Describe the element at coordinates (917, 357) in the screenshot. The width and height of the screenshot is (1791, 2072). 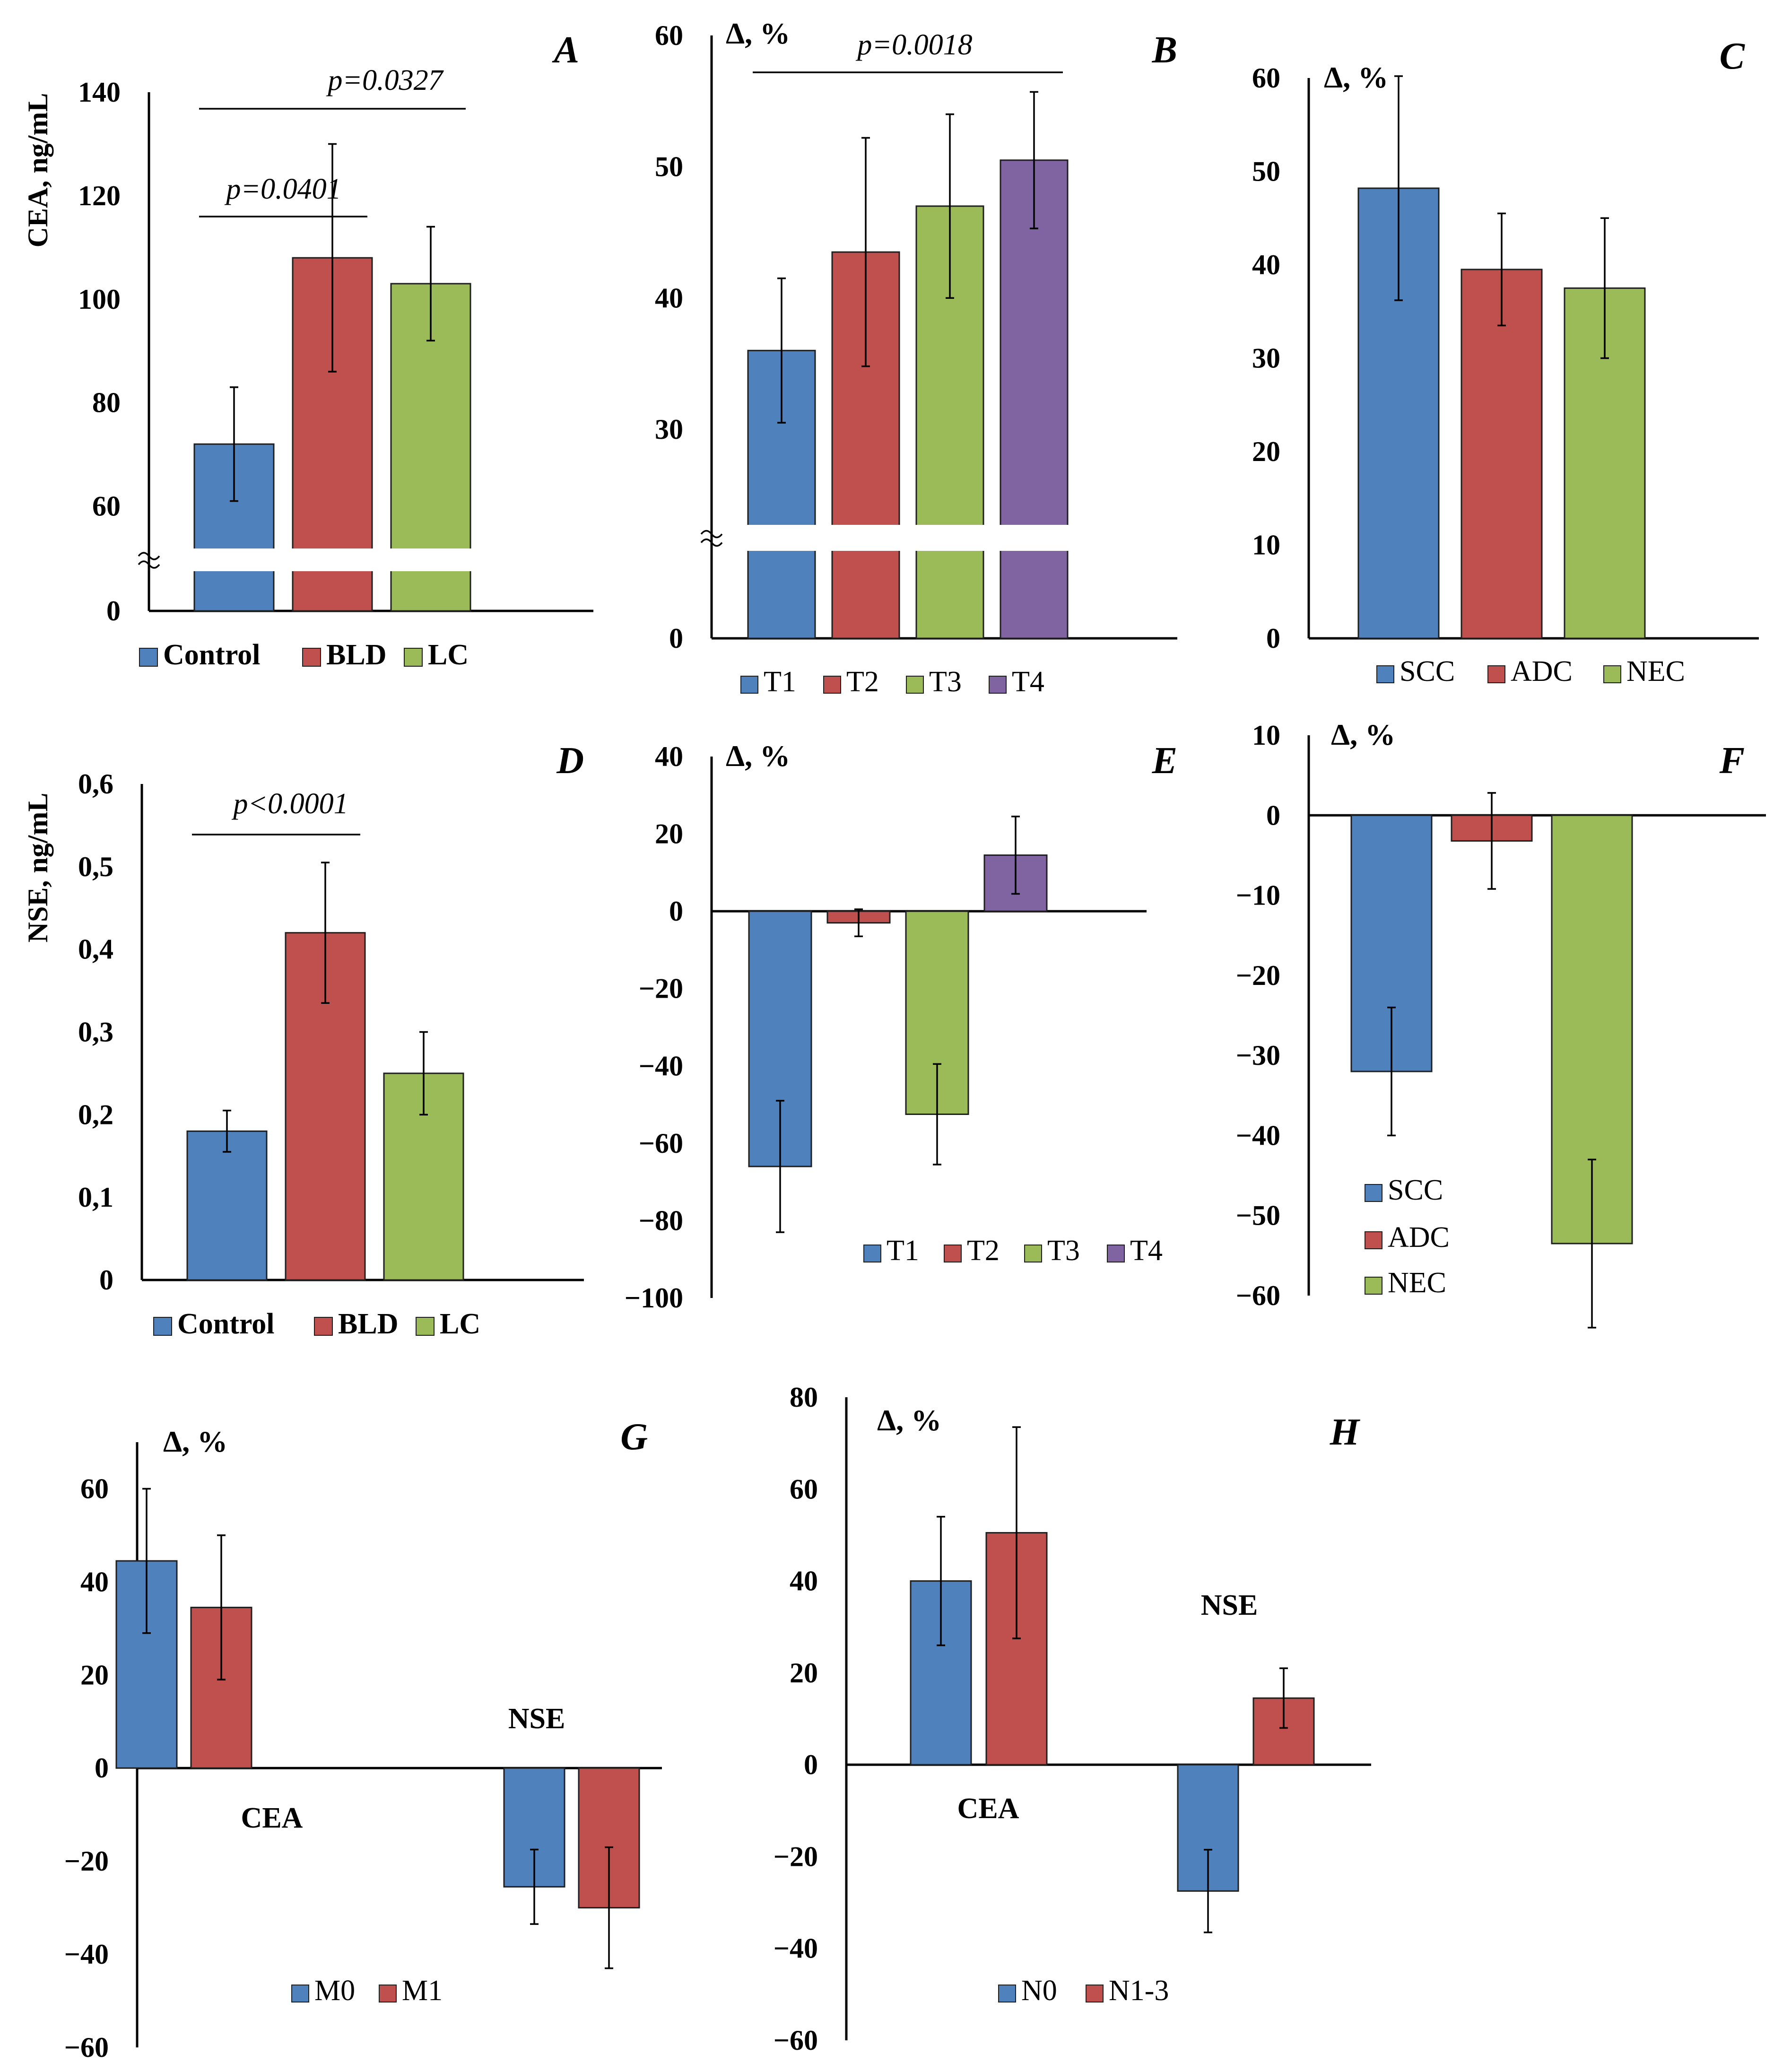
I see `chart-panel-B: 60 50 40 30 0 B Δ, % p=0.0018 T1 T2 T3 T4` at that location.